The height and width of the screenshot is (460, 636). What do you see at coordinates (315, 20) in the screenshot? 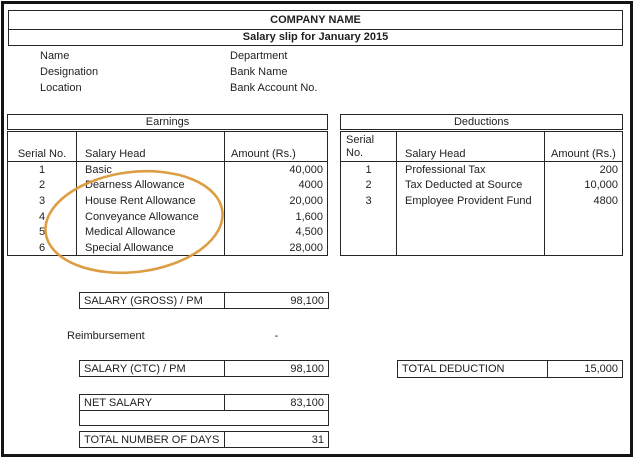
I see `company-name: COMPANY NAME` at bounding box center [315, 20].